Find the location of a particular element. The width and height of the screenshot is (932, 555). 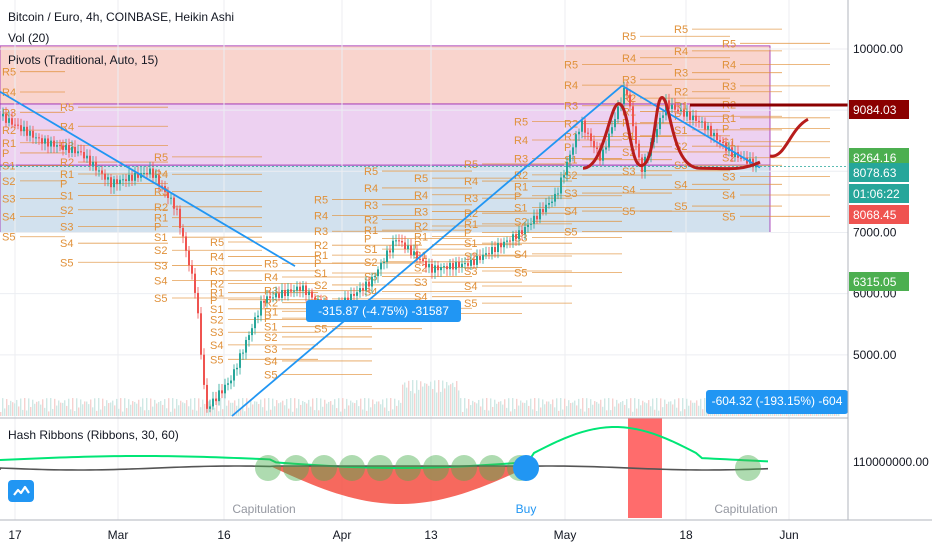

ribbon-red-fill is located at coordinates (400, 485).